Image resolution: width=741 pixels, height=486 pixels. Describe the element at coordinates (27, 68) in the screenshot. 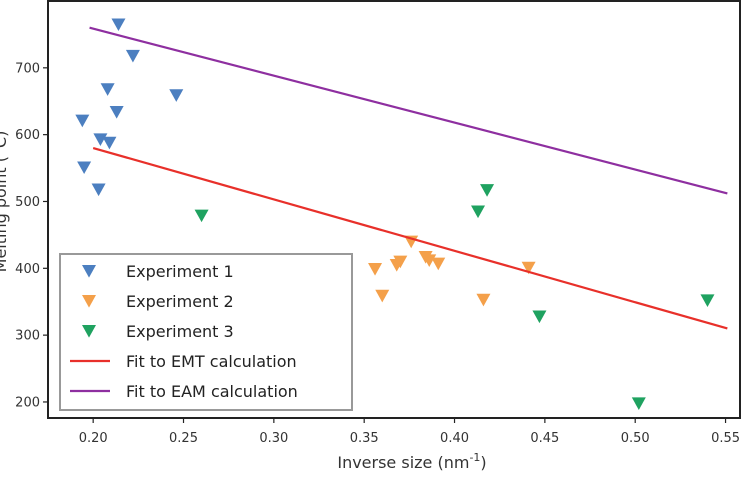

I see `y-tick-label: 700` at that location.